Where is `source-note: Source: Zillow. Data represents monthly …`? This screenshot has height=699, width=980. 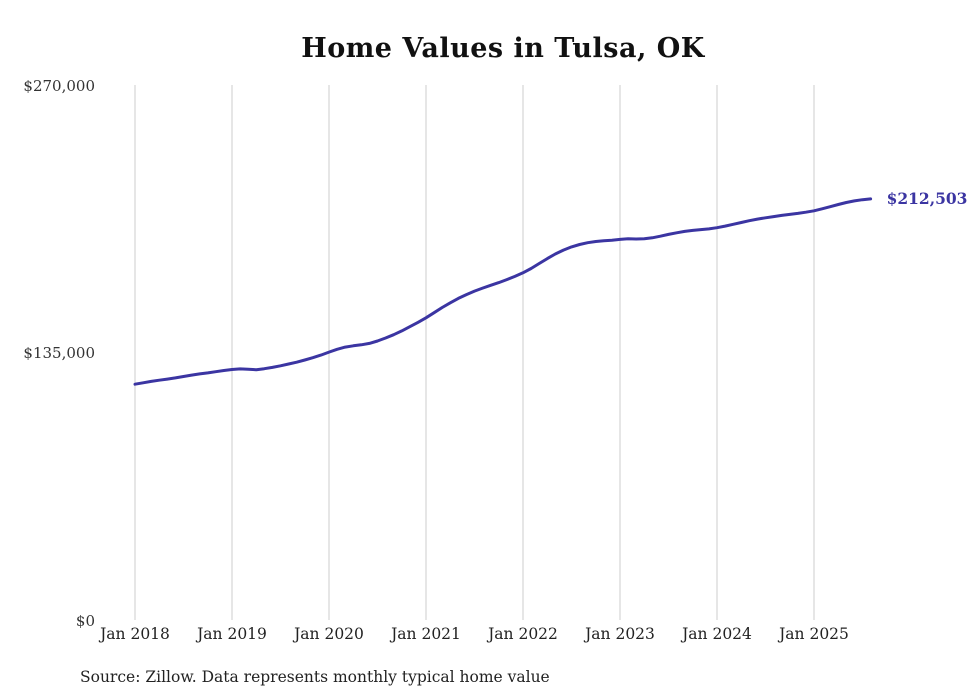 source-note: Source: Zillow. Data represents monthly … is located at coordinates (315, 677).